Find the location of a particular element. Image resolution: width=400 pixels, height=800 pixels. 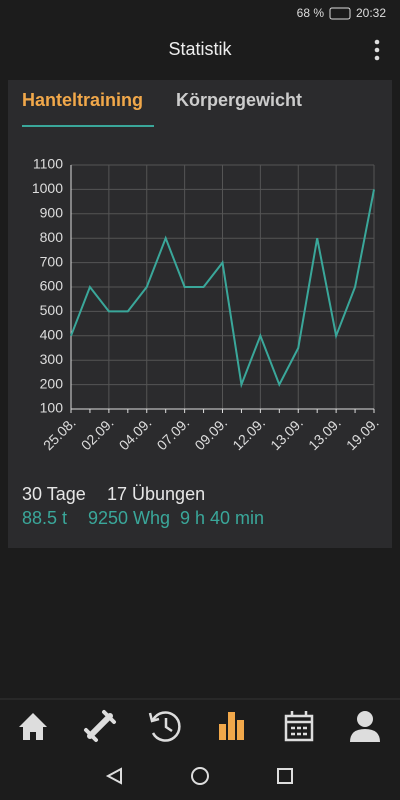

nav-home is located at coordinates (33, 726).